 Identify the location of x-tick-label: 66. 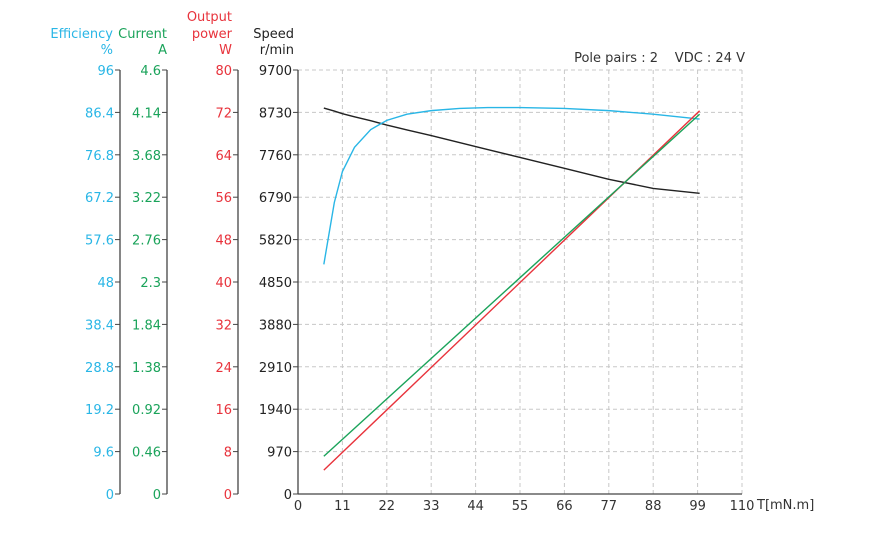
(564, 506).